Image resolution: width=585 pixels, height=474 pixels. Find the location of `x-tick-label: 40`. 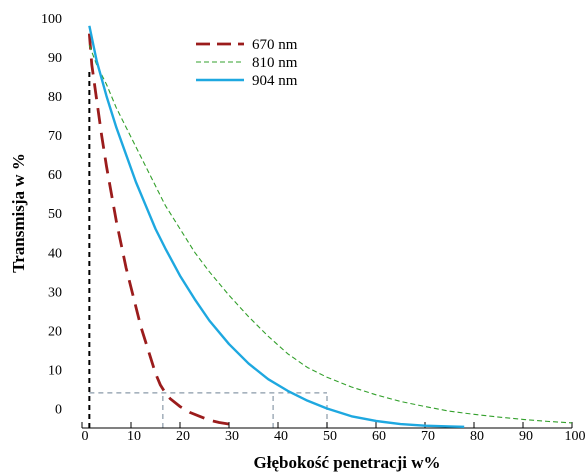

x-tick-label: 40 is located at coordinates (281, 436).